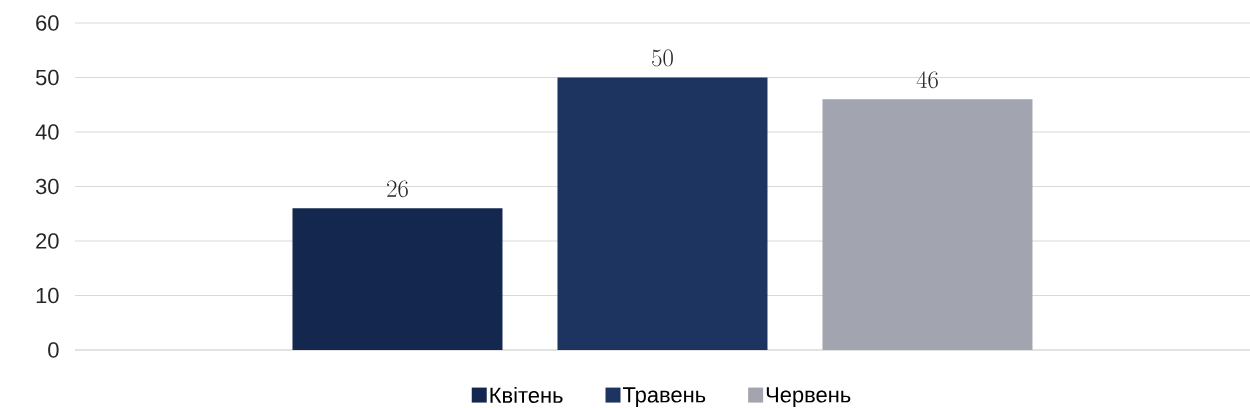 This screenshot has height=408, width=1250. I want to click on y-tick-label: 50, so click(47, 77).